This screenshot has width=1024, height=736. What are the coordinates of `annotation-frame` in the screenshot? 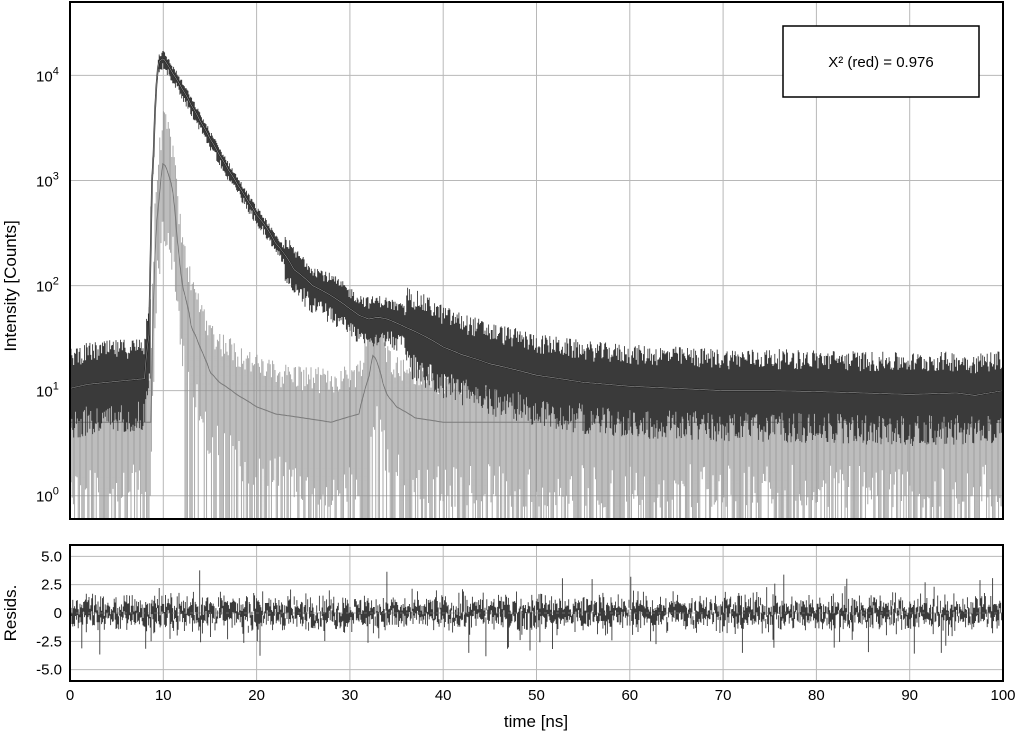 It's located at (881, 61).